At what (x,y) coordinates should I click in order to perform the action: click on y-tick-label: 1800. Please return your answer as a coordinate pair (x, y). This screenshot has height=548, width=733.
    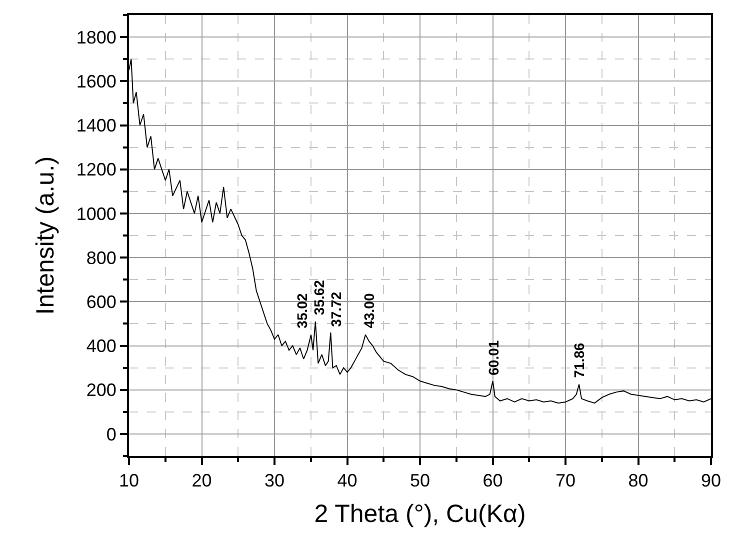
    Looking at the image, I should click on (96, 37).